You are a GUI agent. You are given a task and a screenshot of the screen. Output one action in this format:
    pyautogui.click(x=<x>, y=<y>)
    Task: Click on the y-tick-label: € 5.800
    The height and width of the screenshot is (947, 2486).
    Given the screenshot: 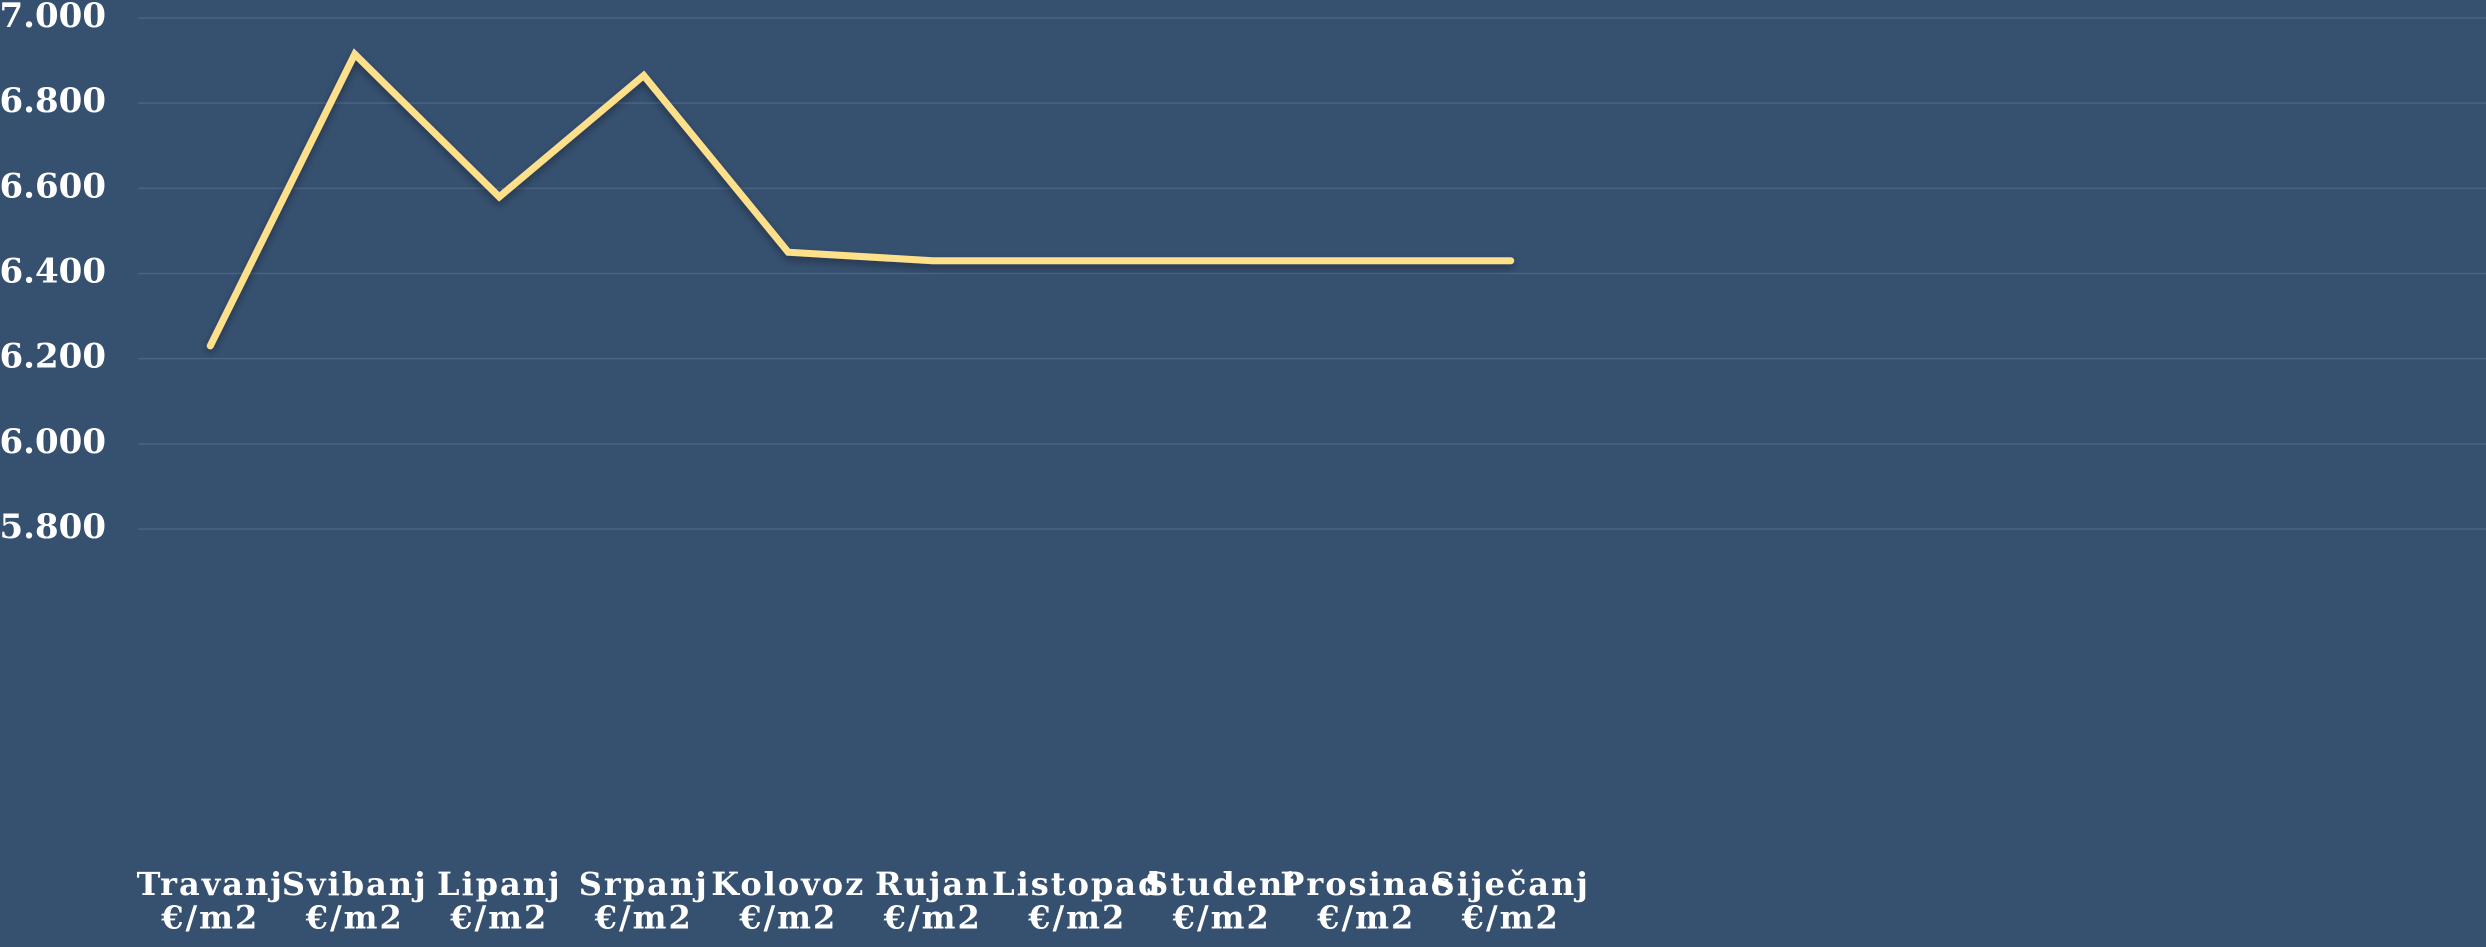 What is the action you would take?
    pyautogui.click(x=53, y=527)
    